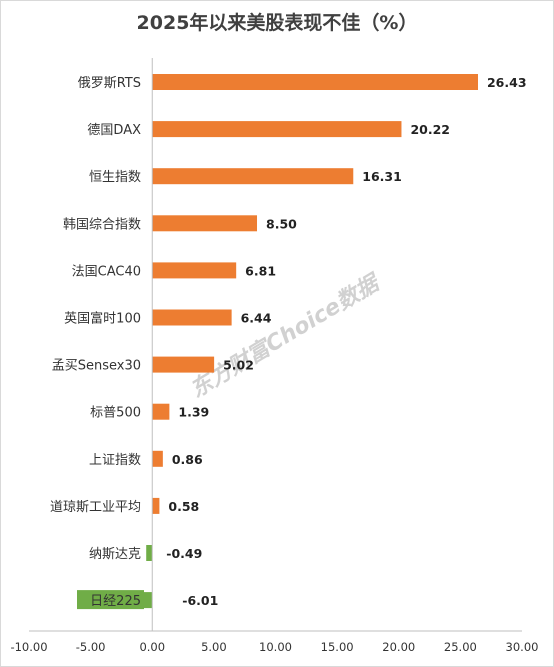 Image resolution: width=554 pixels, height=667 pixels. I want to click on watermark-text: 东方财富Choice数据, so click(286, 335).